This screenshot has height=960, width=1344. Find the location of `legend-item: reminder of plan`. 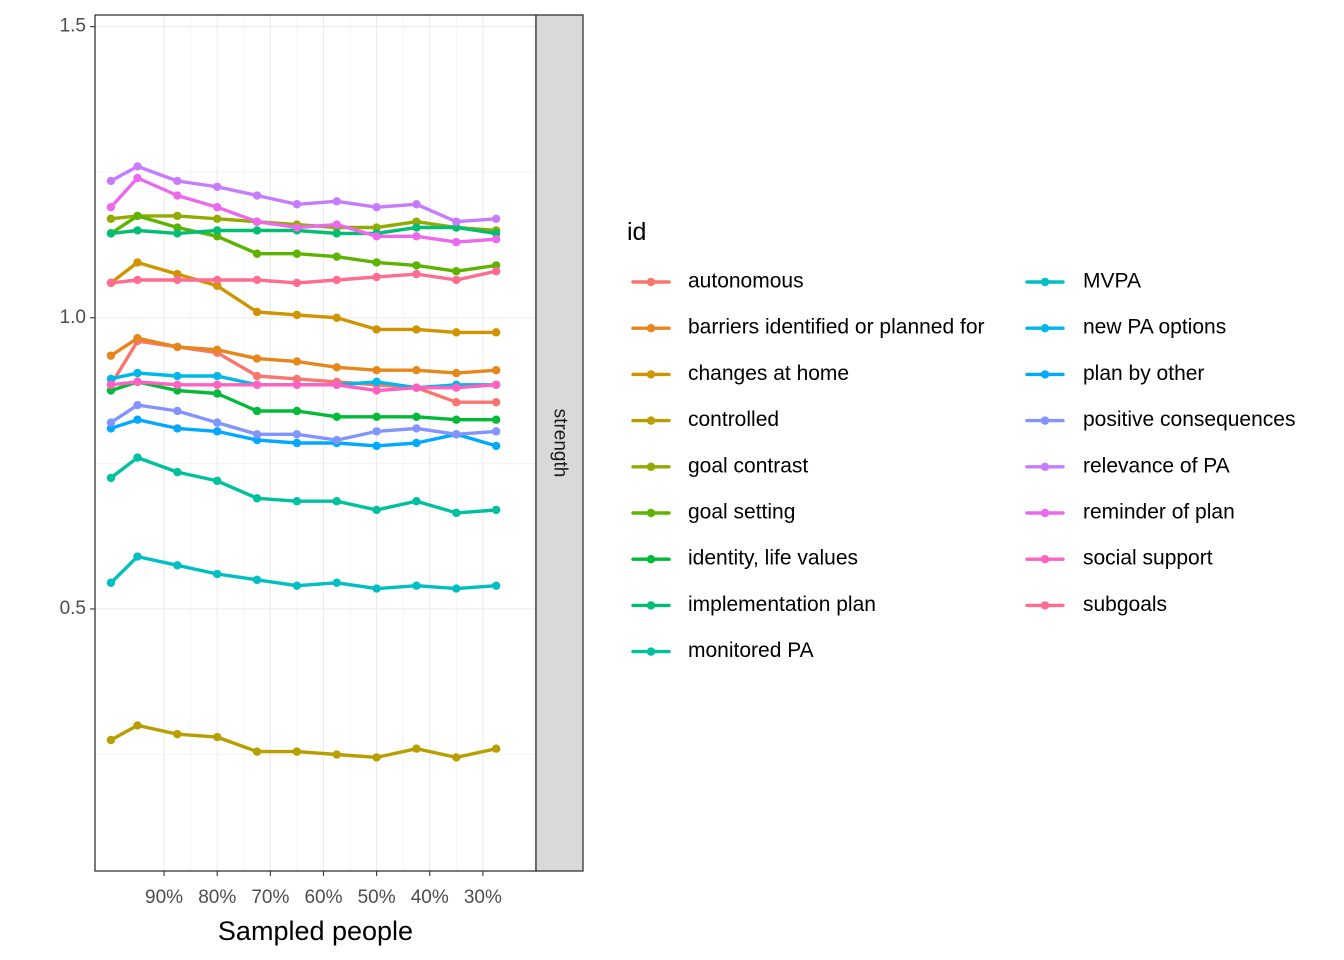

legend-item: reminder of plan is located at coordinates (1130, 512).